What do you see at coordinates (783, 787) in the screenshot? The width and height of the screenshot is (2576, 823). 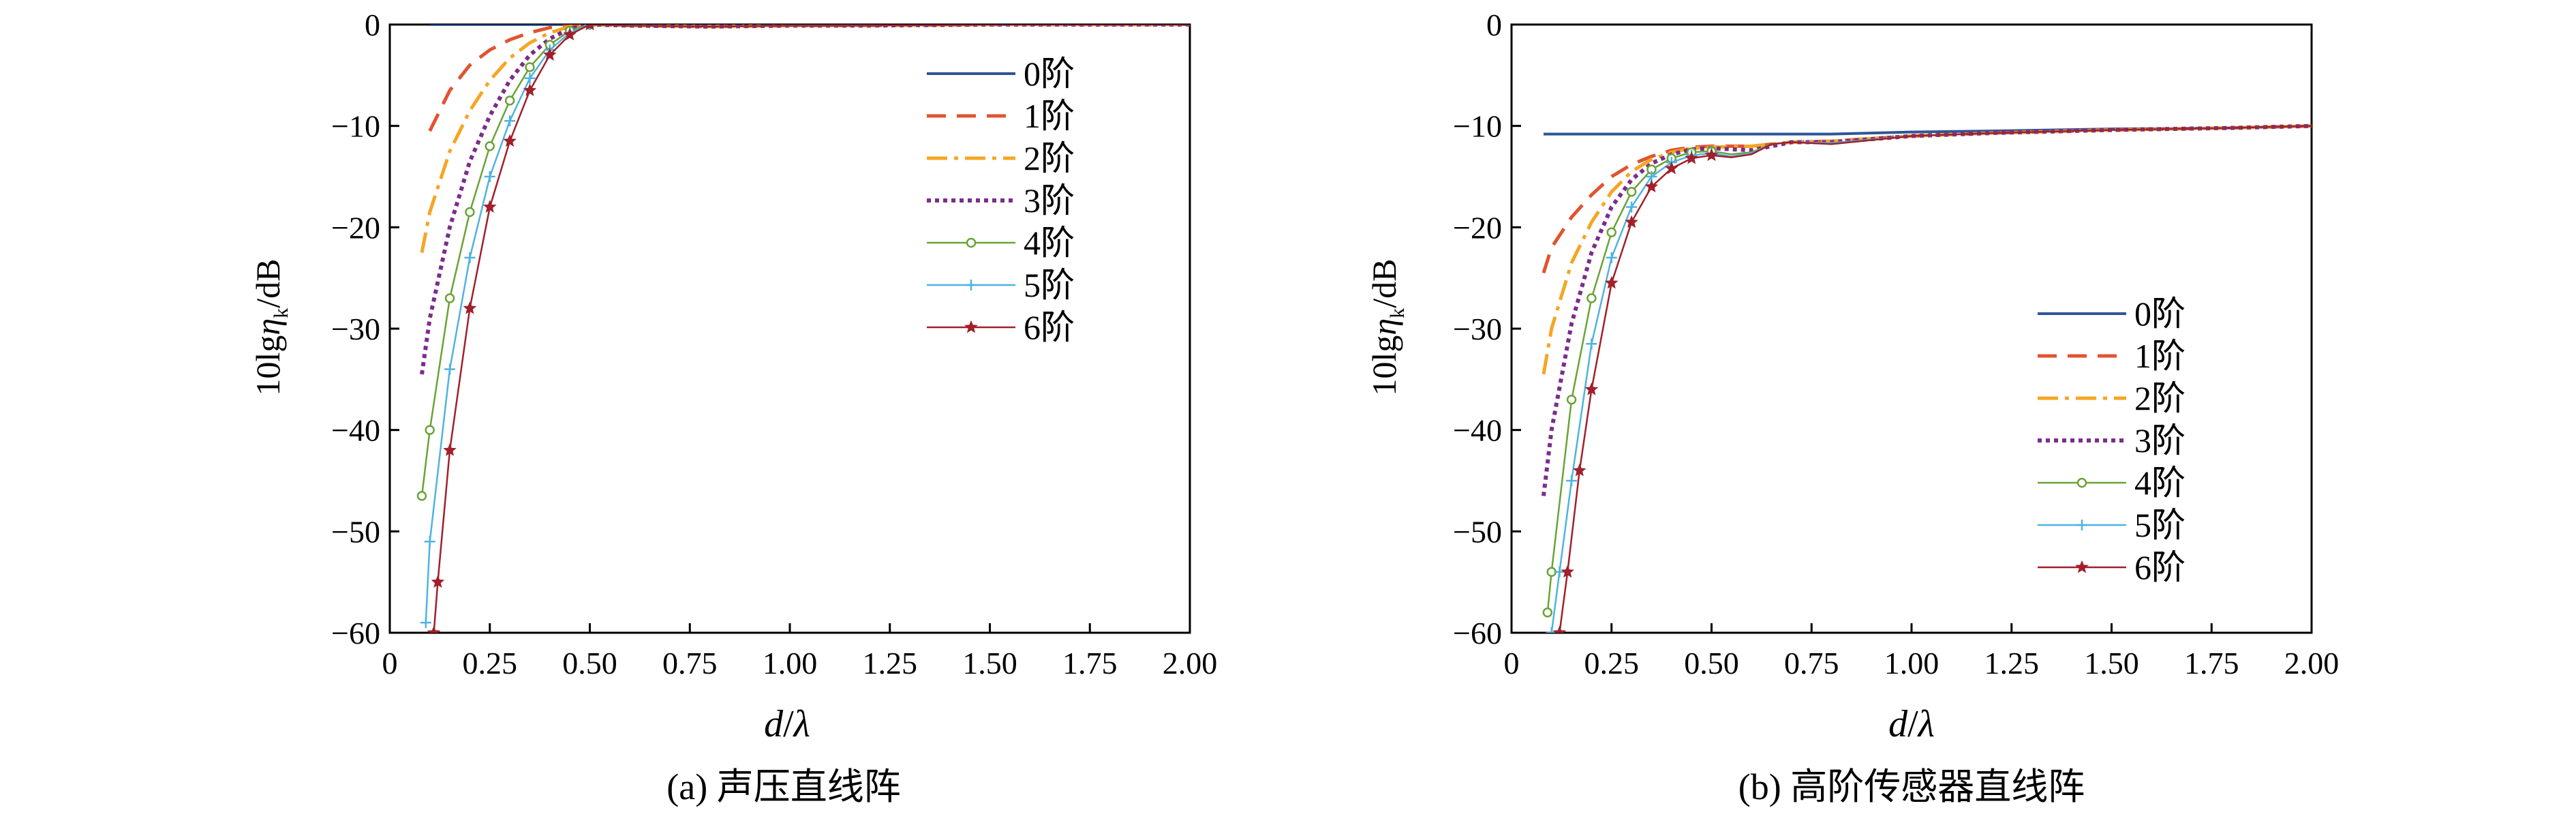 I see `caption-a: (a) 声压直线阵` at bounding box center [783, 787].